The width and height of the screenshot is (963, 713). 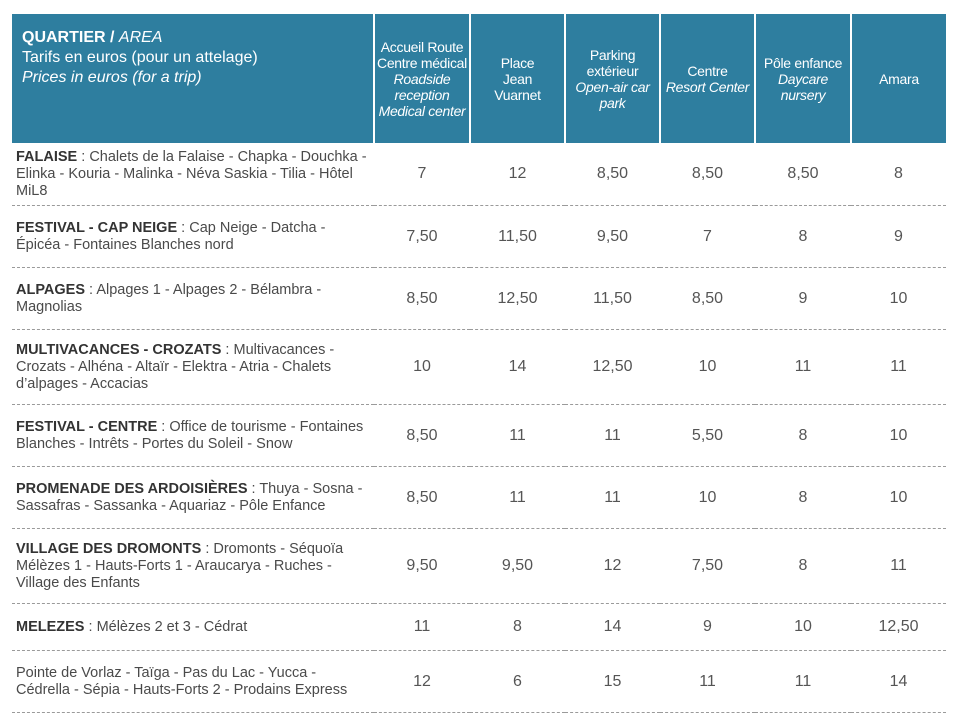 I want to click on area-cell: MELEZES : Mélèzes 2 et 3 - Cédrat, so click(x=193, y=627).